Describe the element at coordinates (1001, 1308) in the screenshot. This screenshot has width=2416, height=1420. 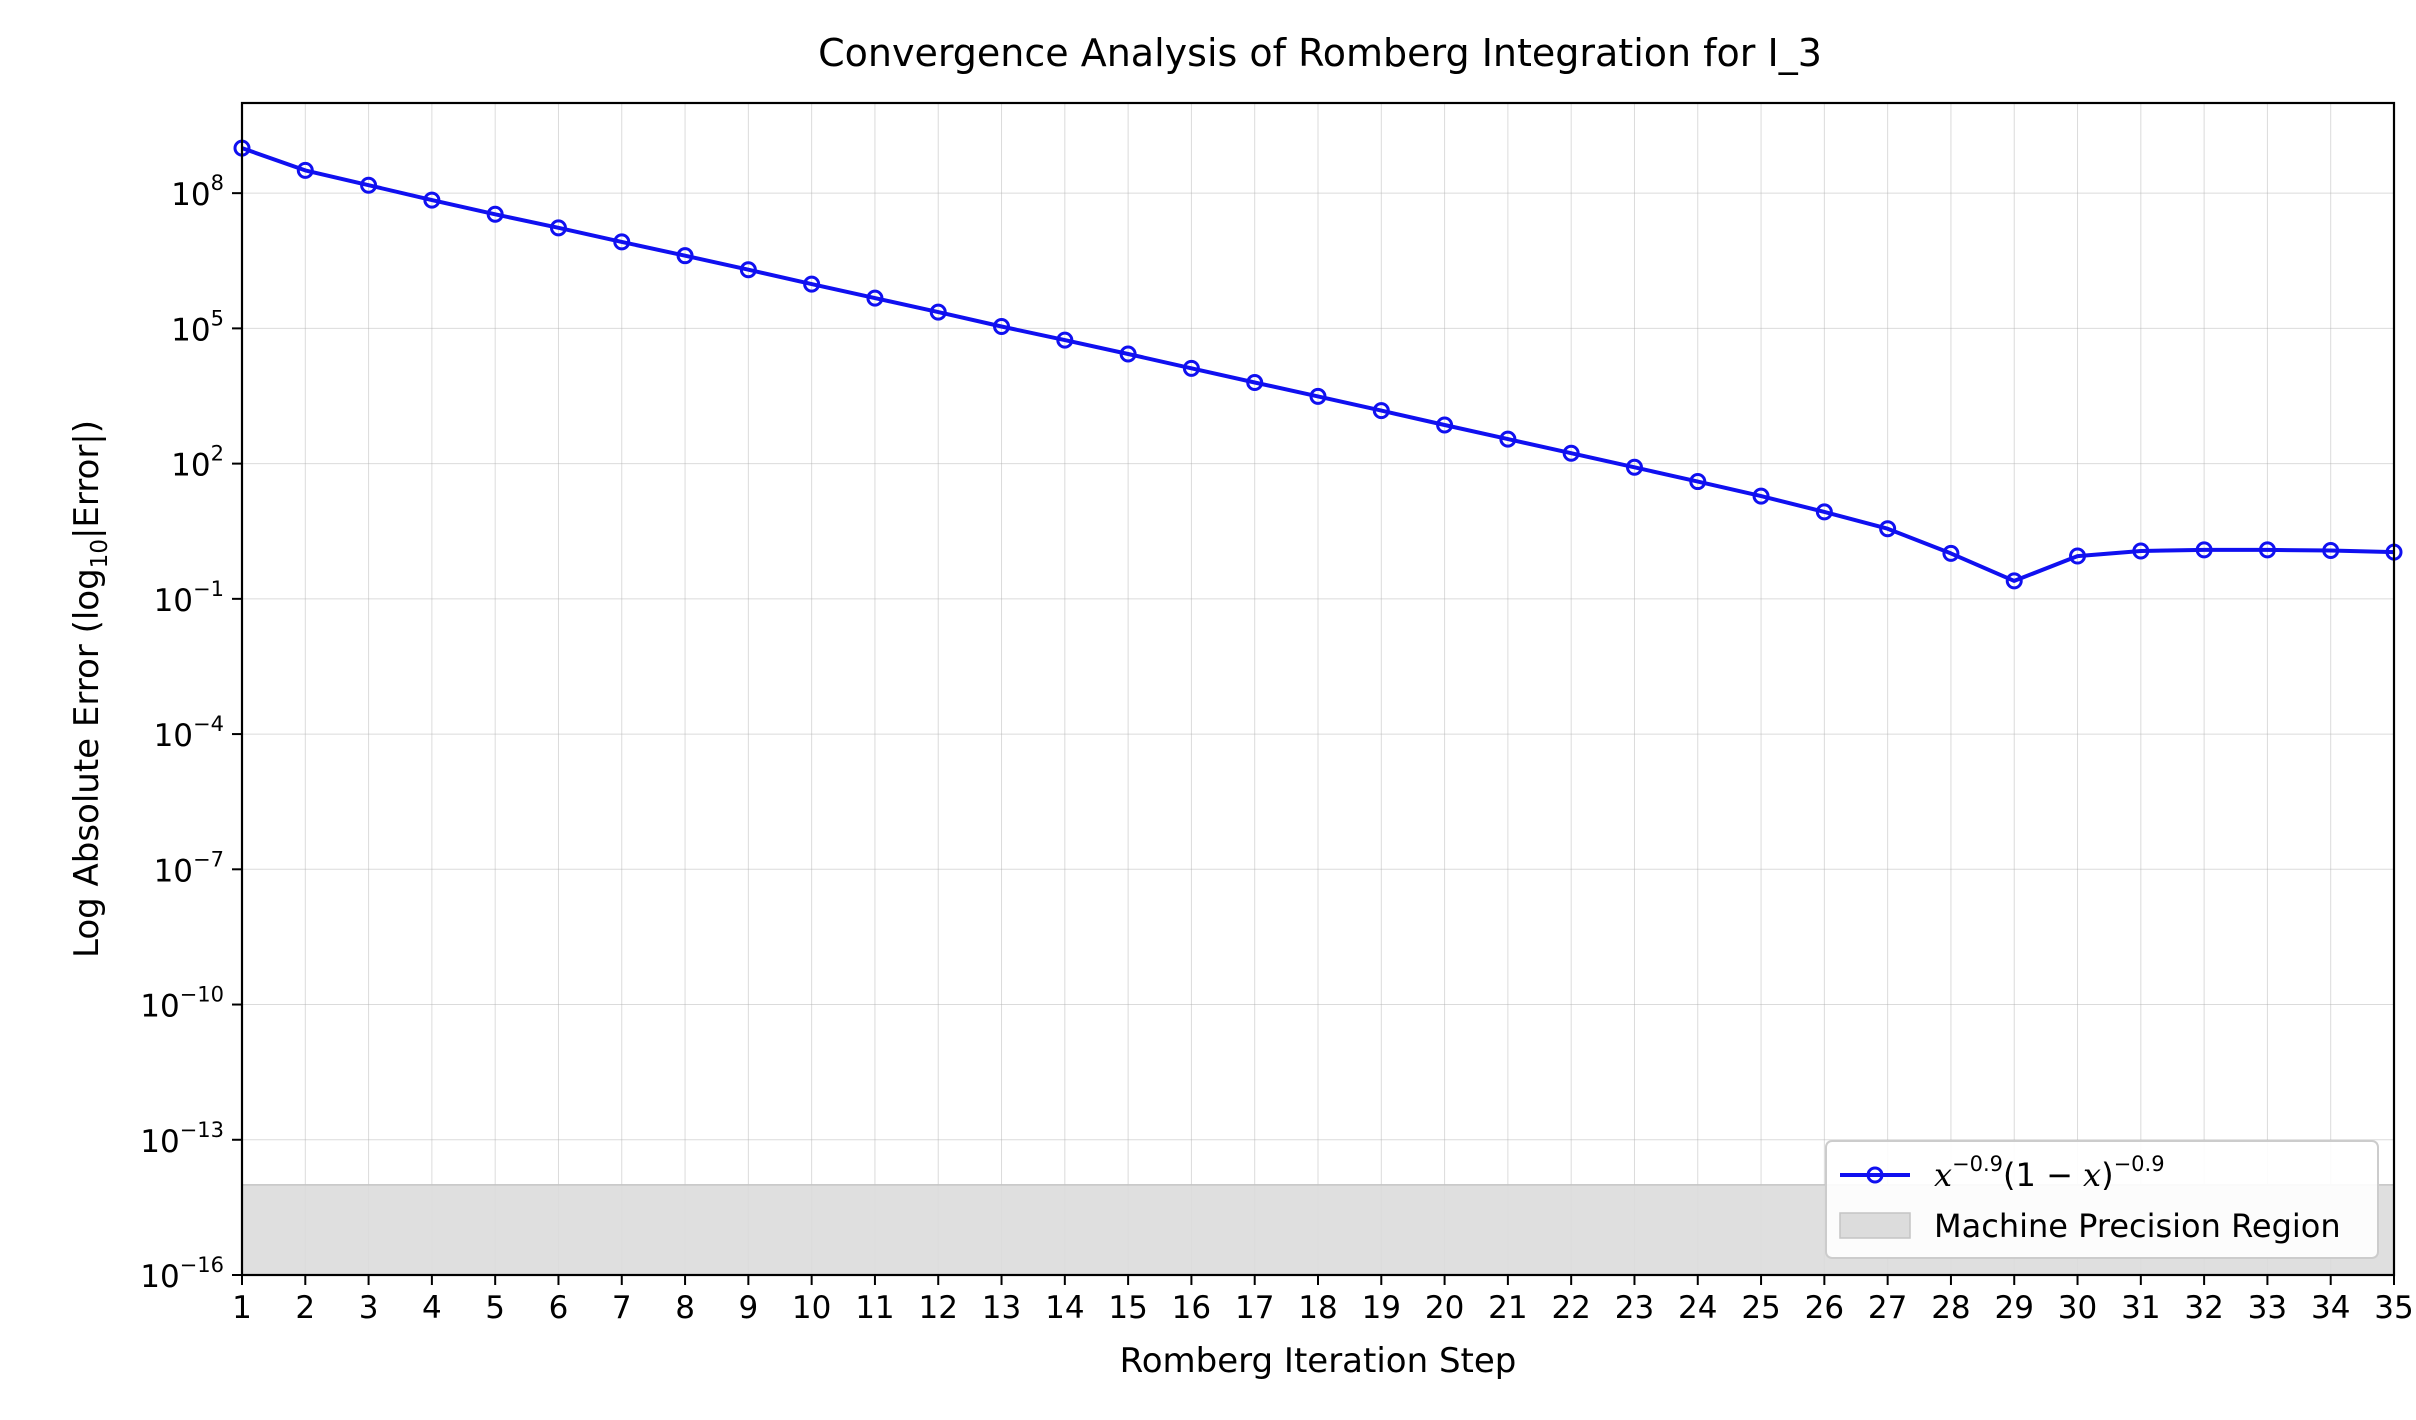
I see `x-tick-label: 13` at that location.